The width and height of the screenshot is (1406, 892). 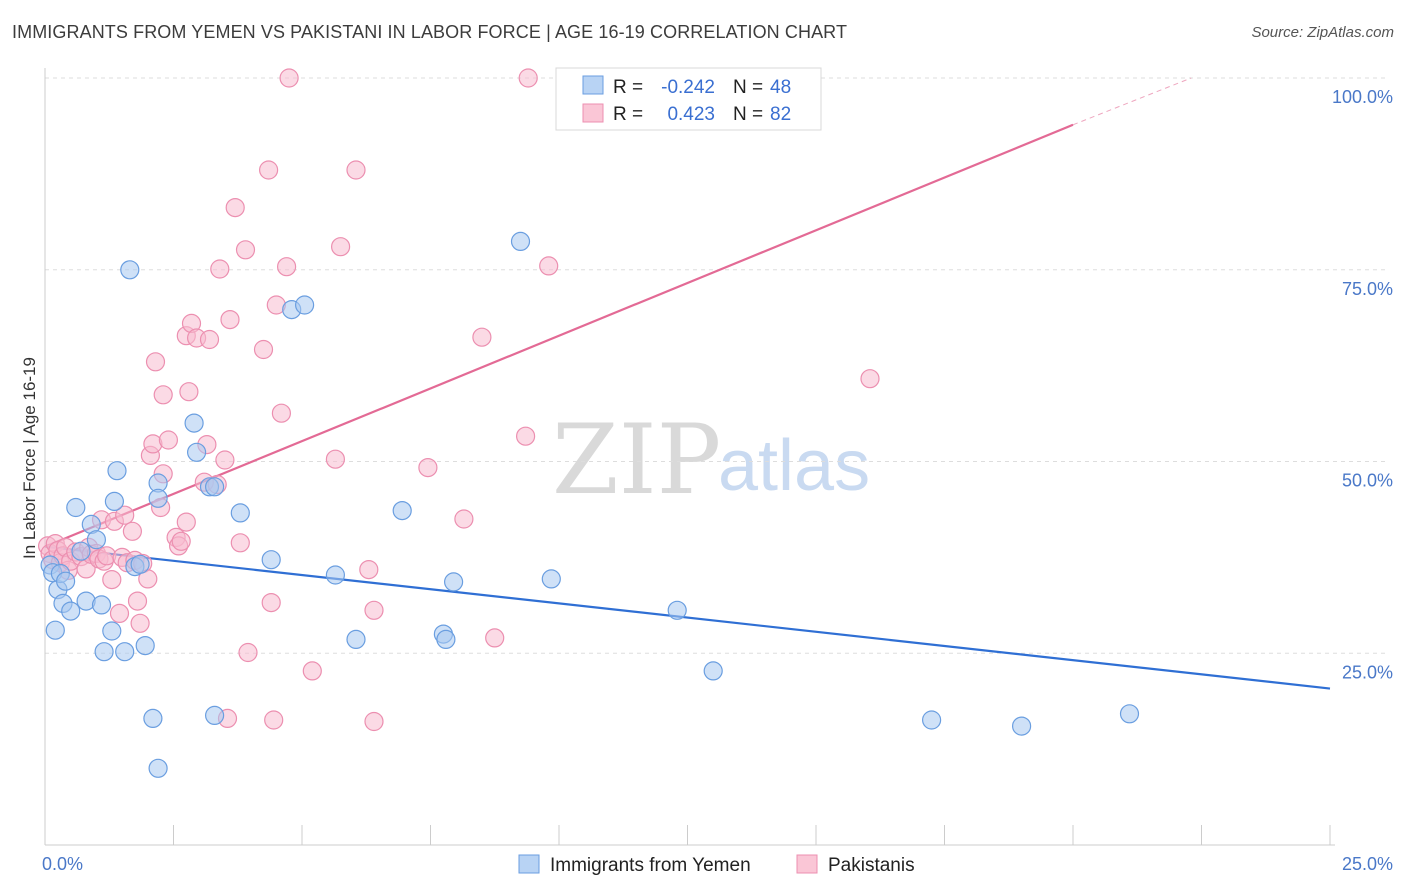 I want to click on watermark-zip: ZIP, so click(x=636, y=460).